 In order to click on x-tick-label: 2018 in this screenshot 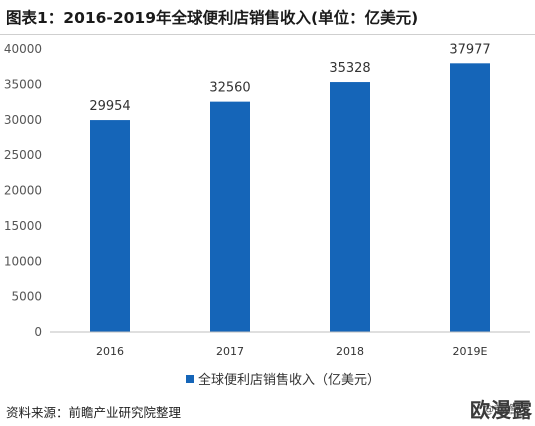, I will do `click(350, 351)`.